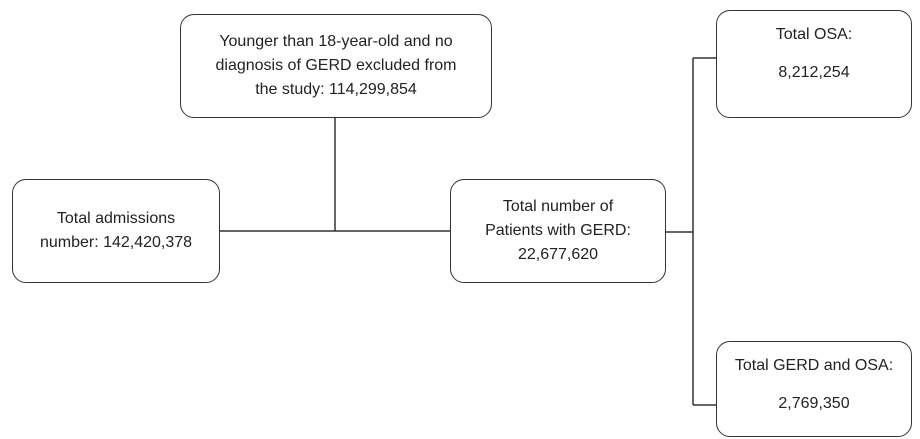  I want to click on admissions-line-1: Total admissions, so click(116, 218).